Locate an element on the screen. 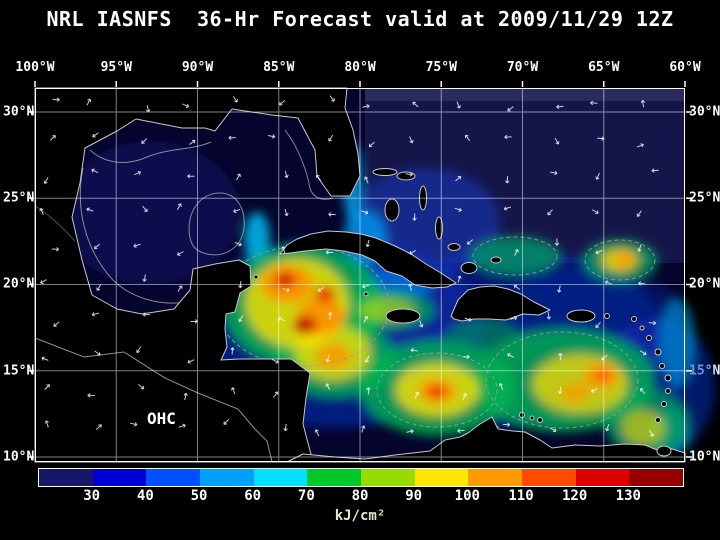  lat-tick-label-right: 10°N is located at coordinates (704, 457).